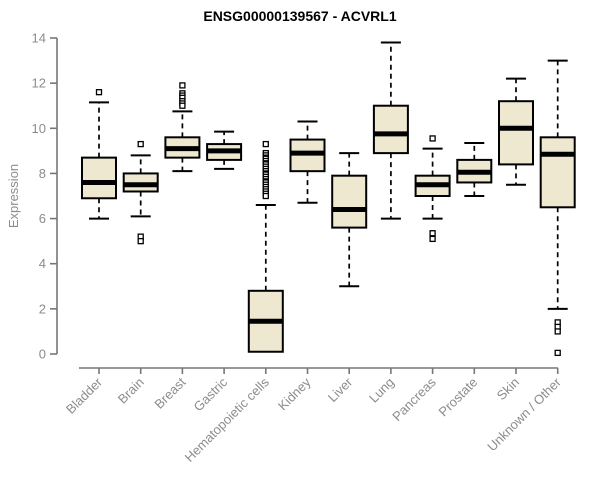  Describe the element at coordinates (294, 393) in the screenshot. I see `x-tick-label-kidney: Kidney` at that location.